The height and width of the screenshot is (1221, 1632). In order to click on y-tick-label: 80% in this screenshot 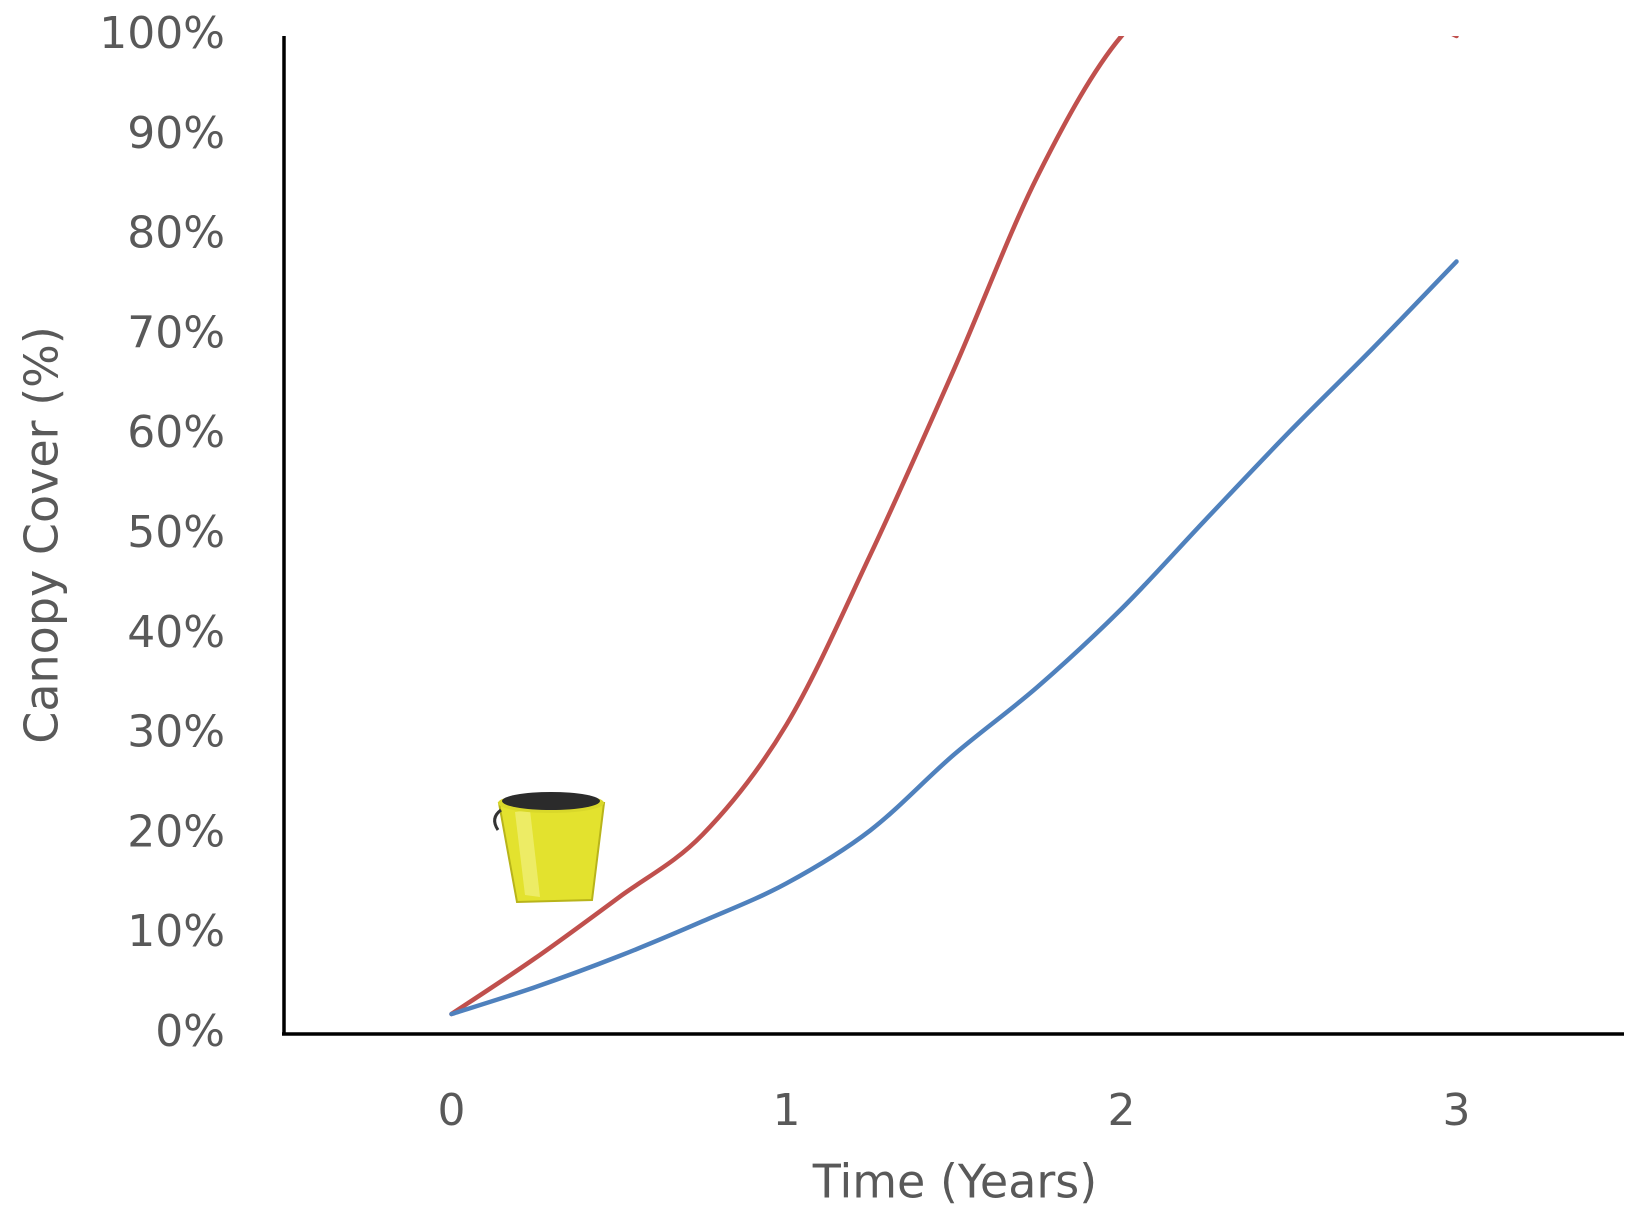, I will do `click(176, 233)`.